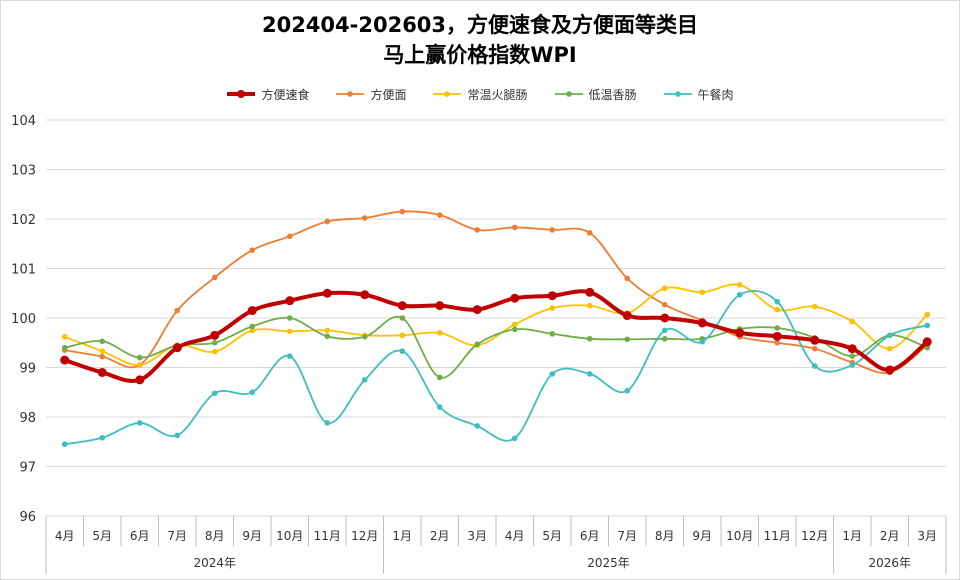  I want to click on x-tick-label: 8月, so click(665, 536).